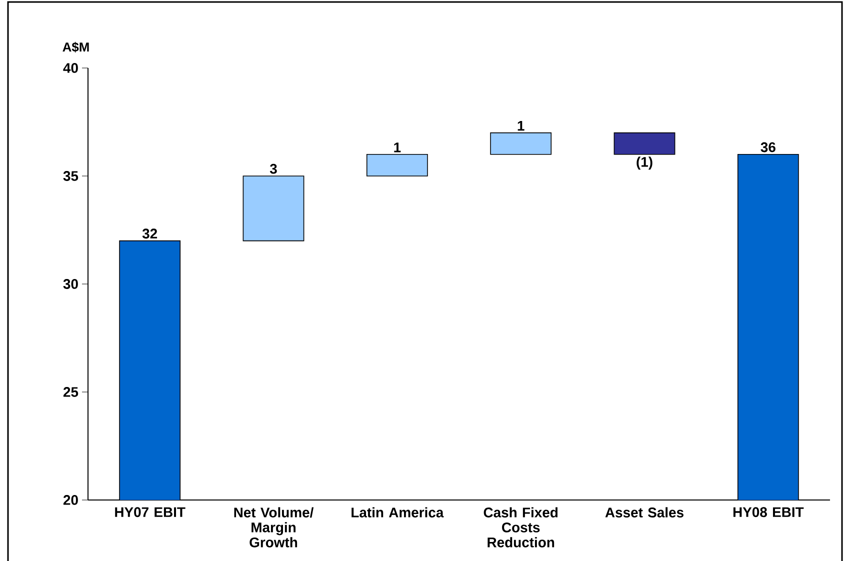 This screenshot has width=844, height=561. What do you see at coordinates (521, 527) in the screenshot?
I see `x-tick-label: Cash Fixed Costs Reduction` at bounding box center [521, 527].